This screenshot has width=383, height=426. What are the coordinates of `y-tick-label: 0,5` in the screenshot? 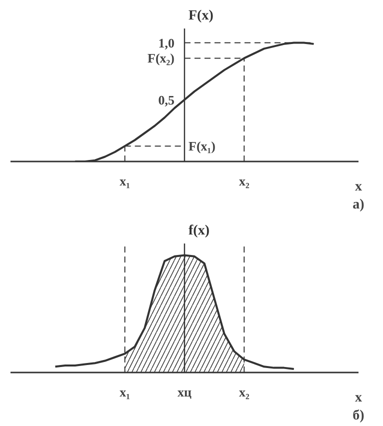 It's located at (166, 100).